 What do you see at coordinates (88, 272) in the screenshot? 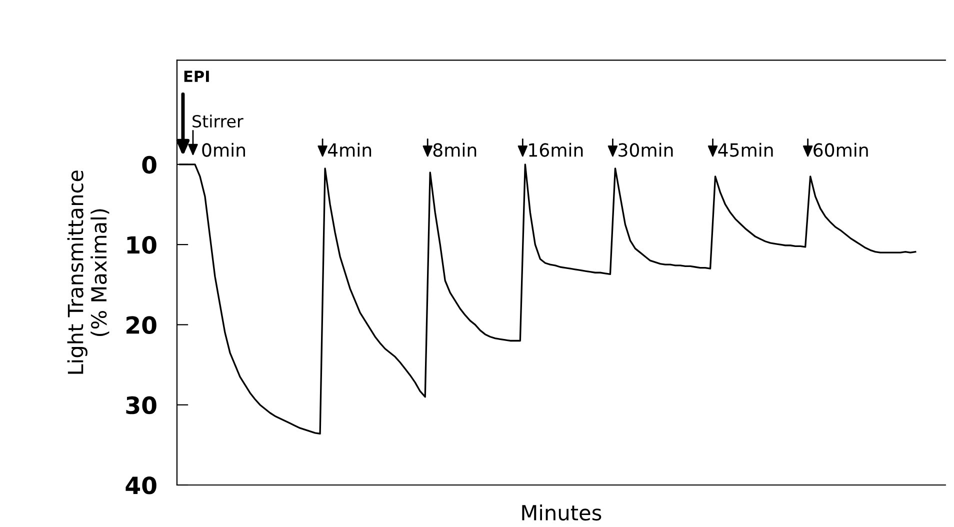
I see `y-axis-title: Light Transmittance (% Maximal)` at bounding box center [88, 272].